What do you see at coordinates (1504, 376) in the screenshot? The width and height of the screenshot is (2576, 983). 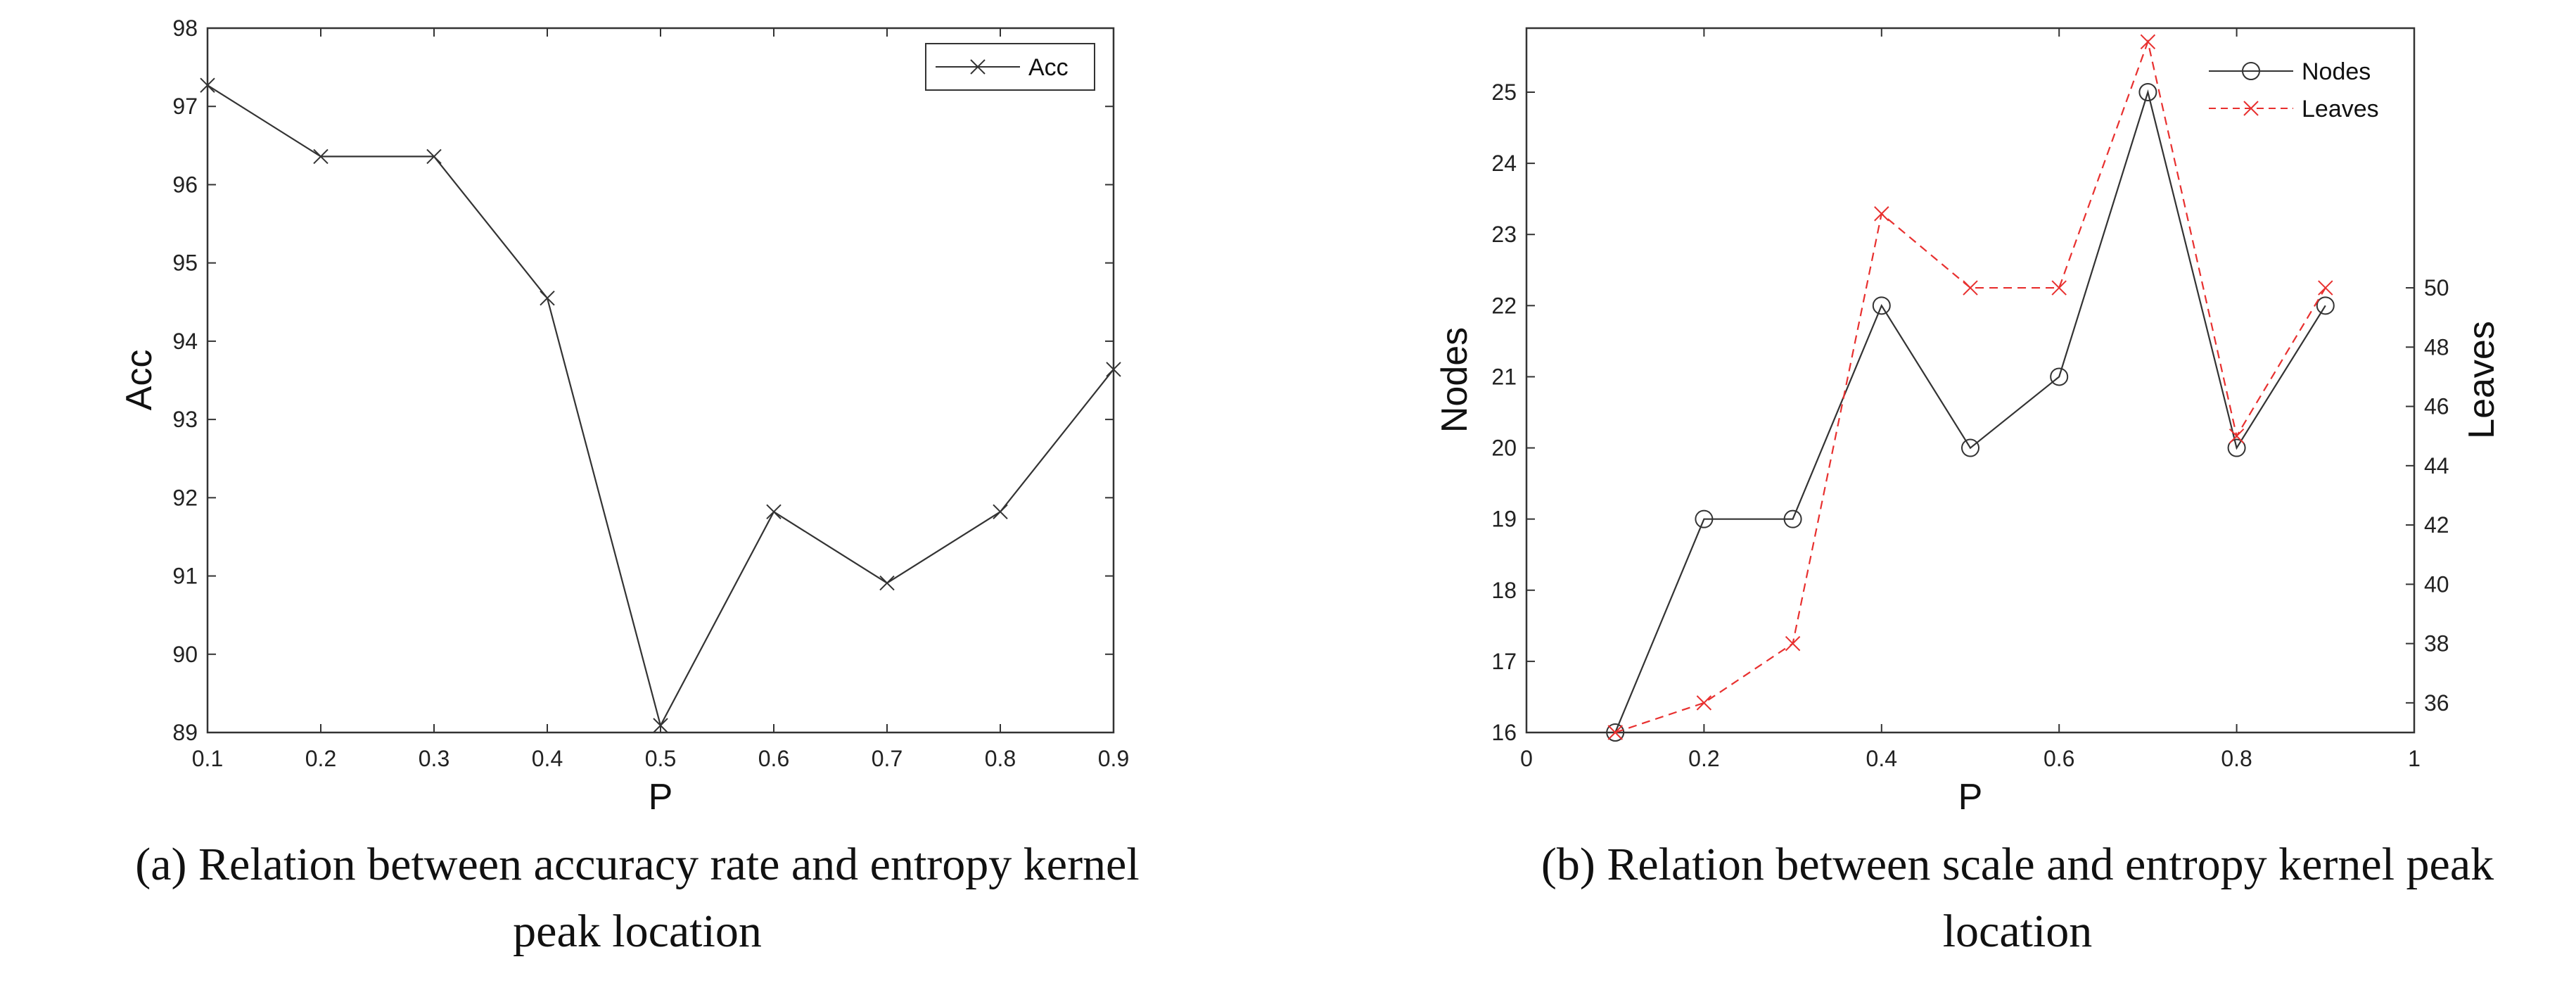 I see `chart-b-y-tick-label: 21` at bounding box center [1504, 376].